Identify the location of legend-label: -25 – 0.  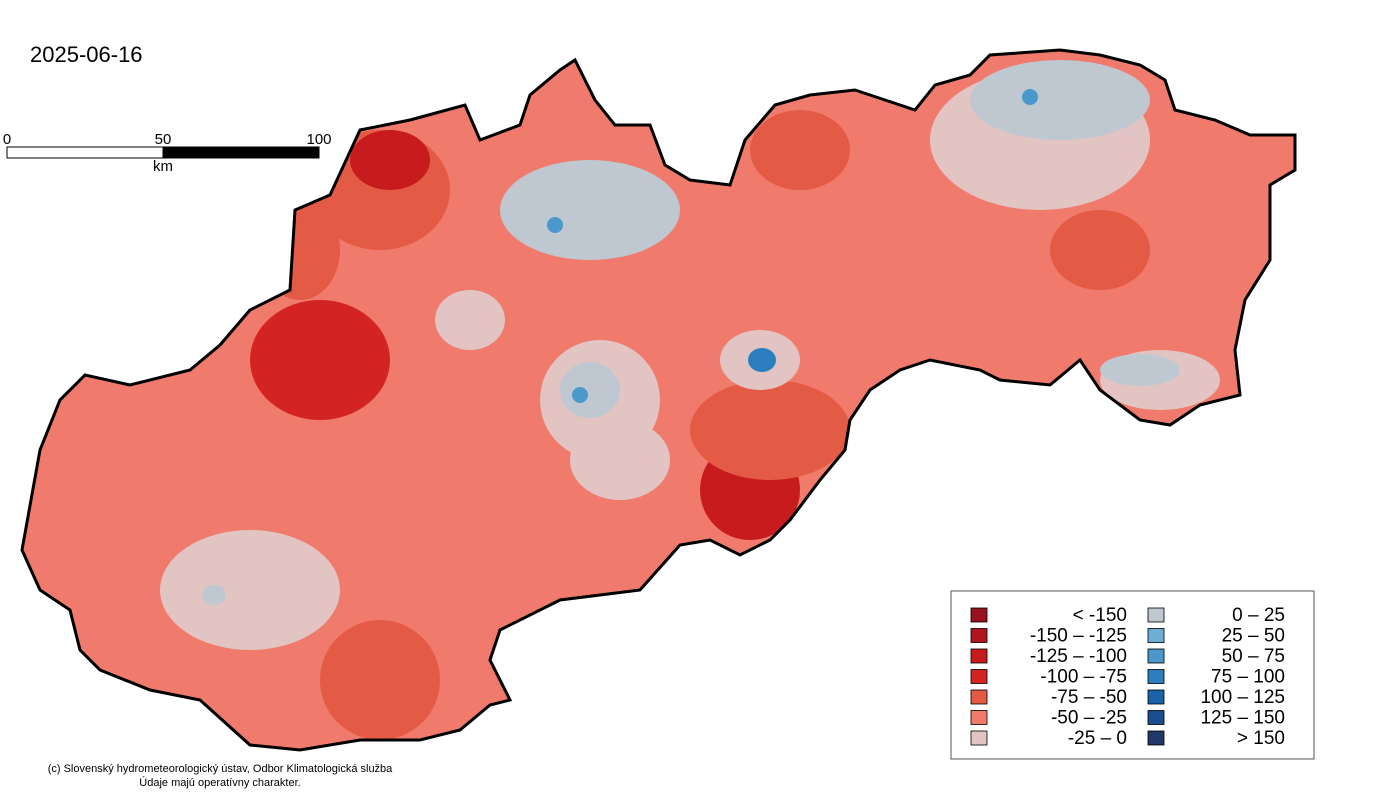
(1097, 738).